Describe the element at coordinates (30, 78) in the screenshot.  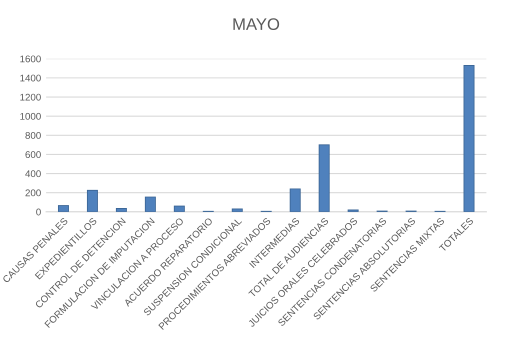
I see `y-tick-label: 1400` at that location.